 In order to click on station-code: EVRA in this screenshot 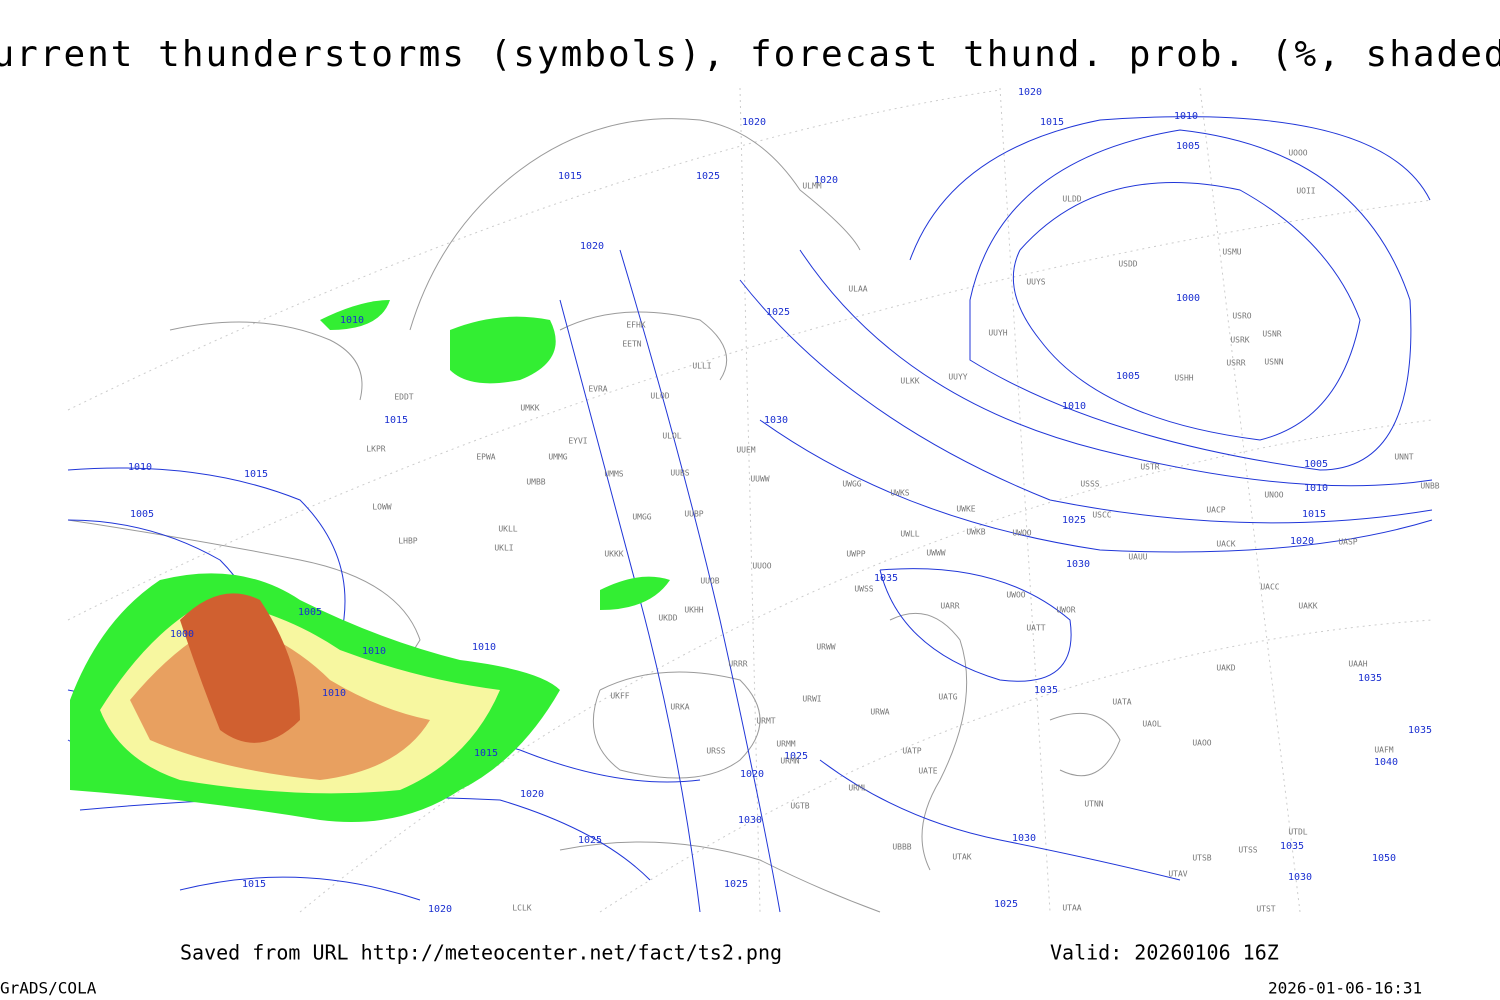, I will do `click(597, 389)`.